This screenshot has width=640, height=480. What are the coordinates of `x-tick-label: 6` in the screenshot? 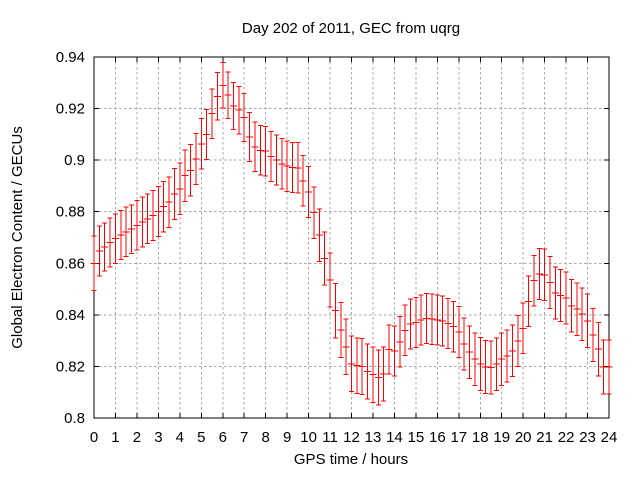 It's located at (223, 437).